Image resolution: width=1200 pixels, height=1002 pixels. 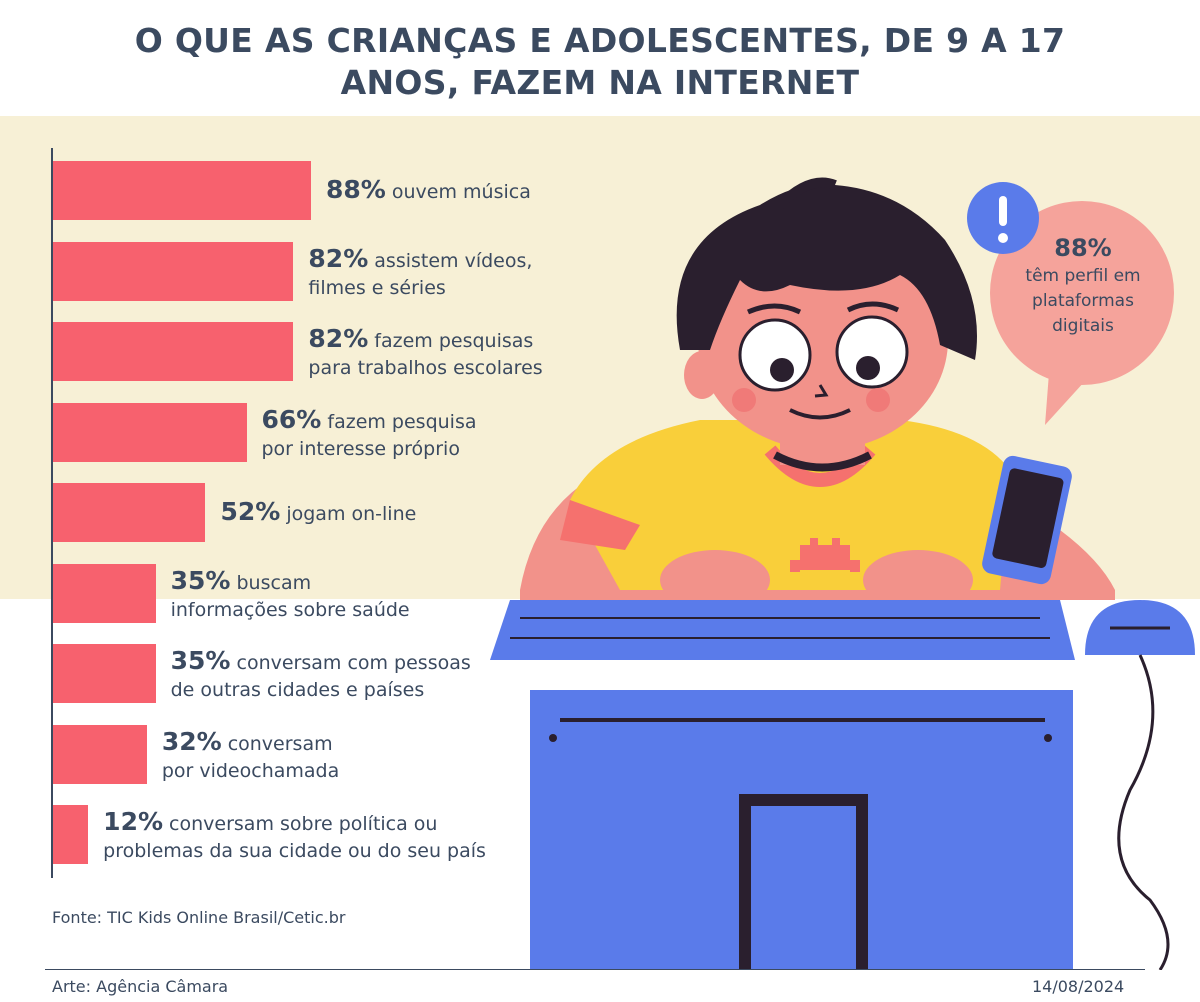 What do you see at coordinates (1083, 301) in the screenshot?
I see `callout-line-2: plataformas` at bounding box center [1083, 301].